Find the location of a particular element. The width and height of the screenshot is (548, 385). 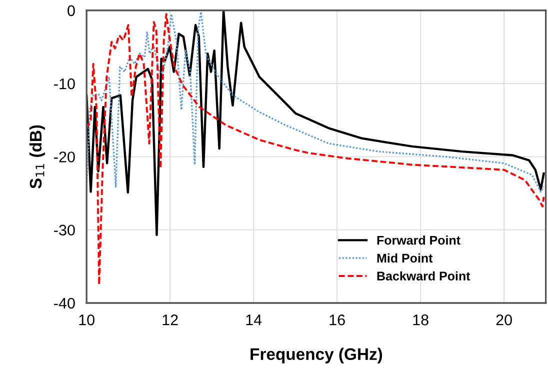

legend-label: Mid Point is located at coordinates (405, 258).